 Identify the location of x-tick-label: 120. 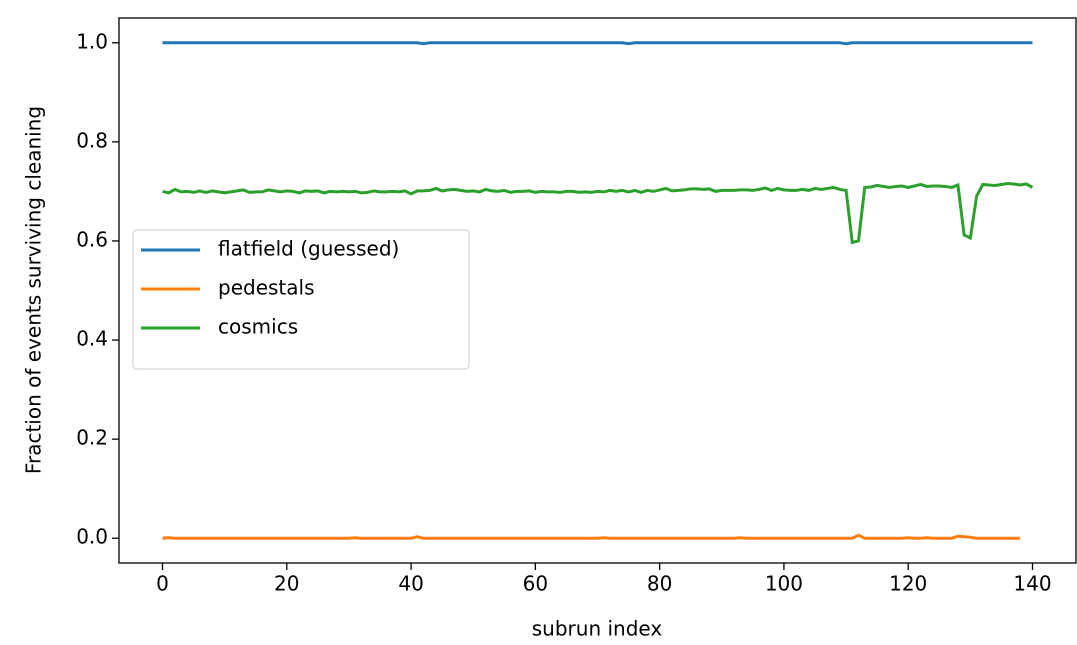
(908, 584).